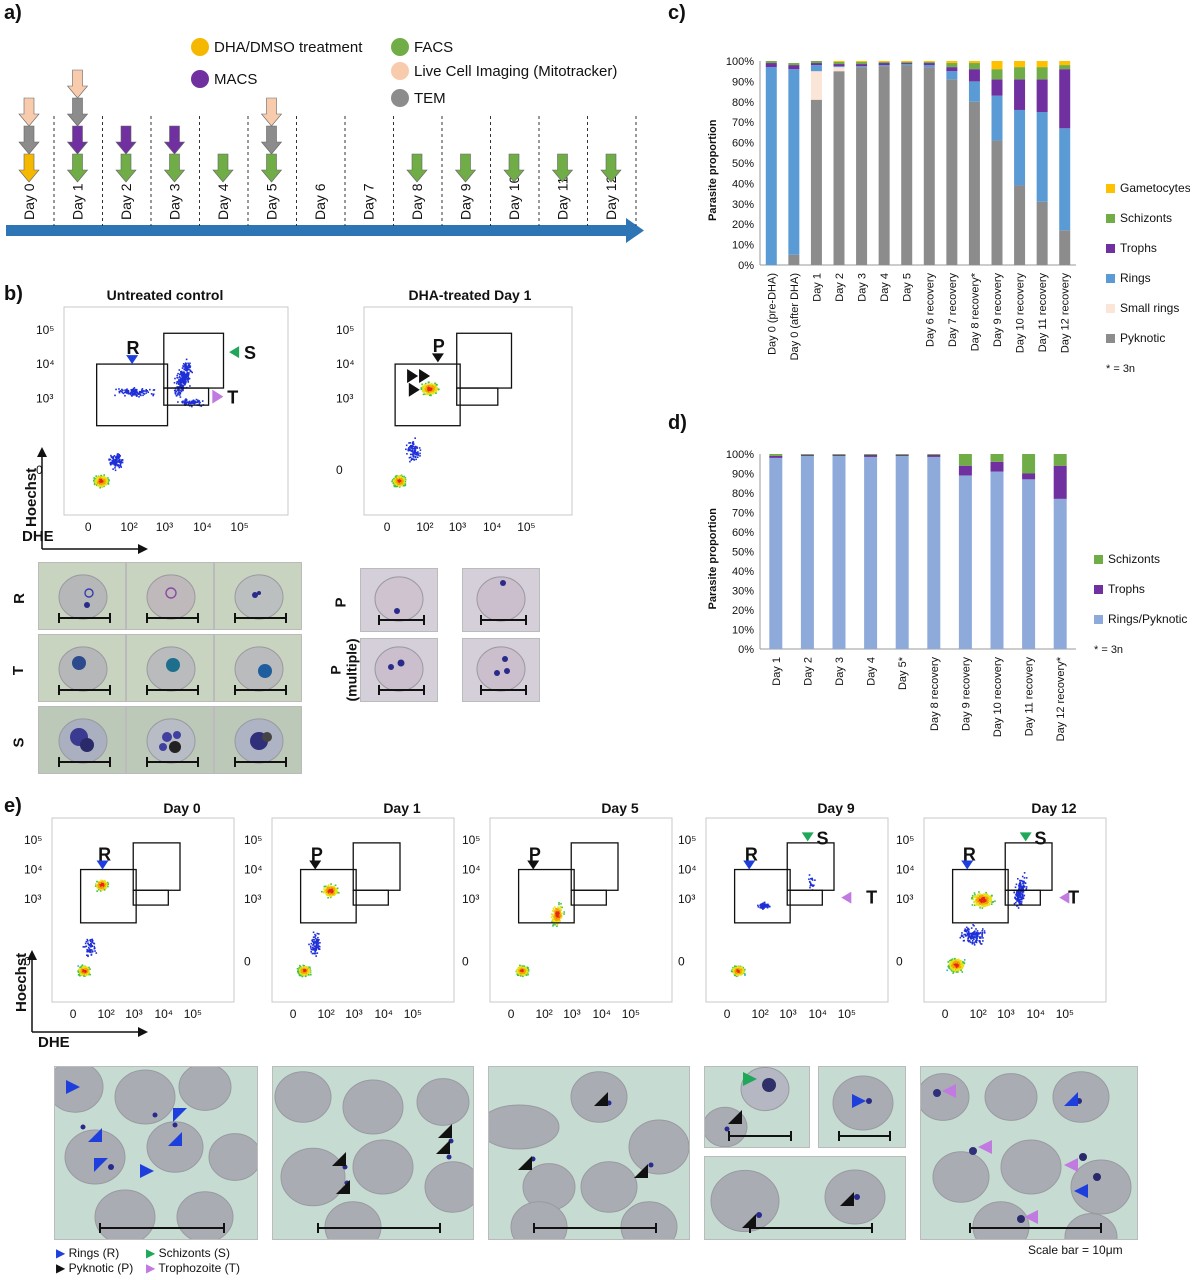 This screenshot has height=1280, width=1192. What do you see at coordinates (743, 144) in the screenshot?
I see `y-tick-label: 60%` at bounding box center [743, 144].